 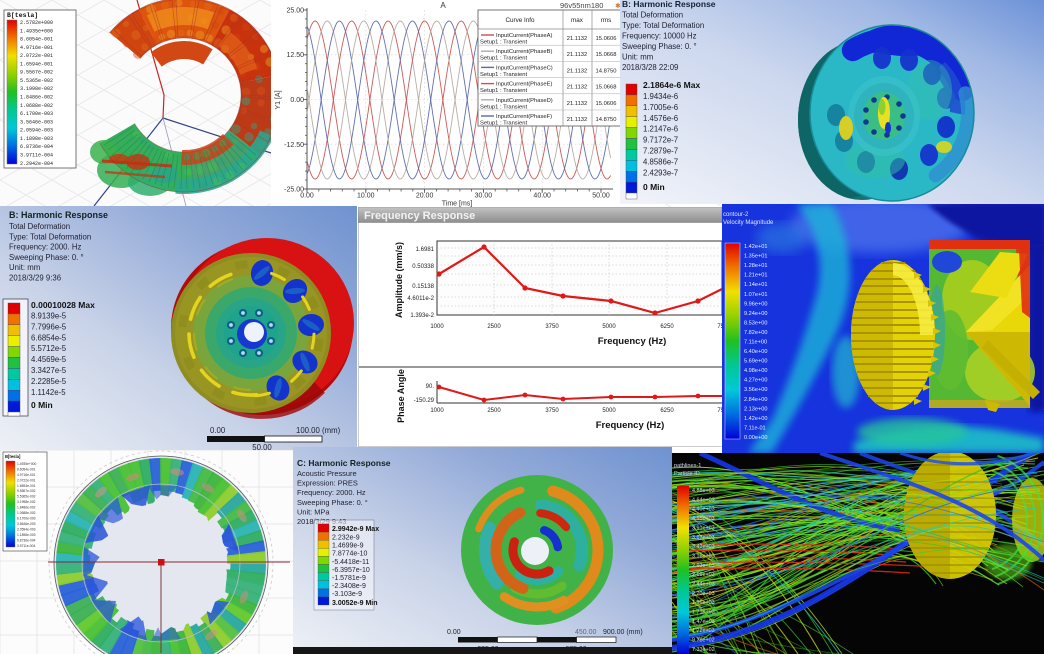 I want to click on svg-text: 1.4935e+000, so click(x=36, y=31).